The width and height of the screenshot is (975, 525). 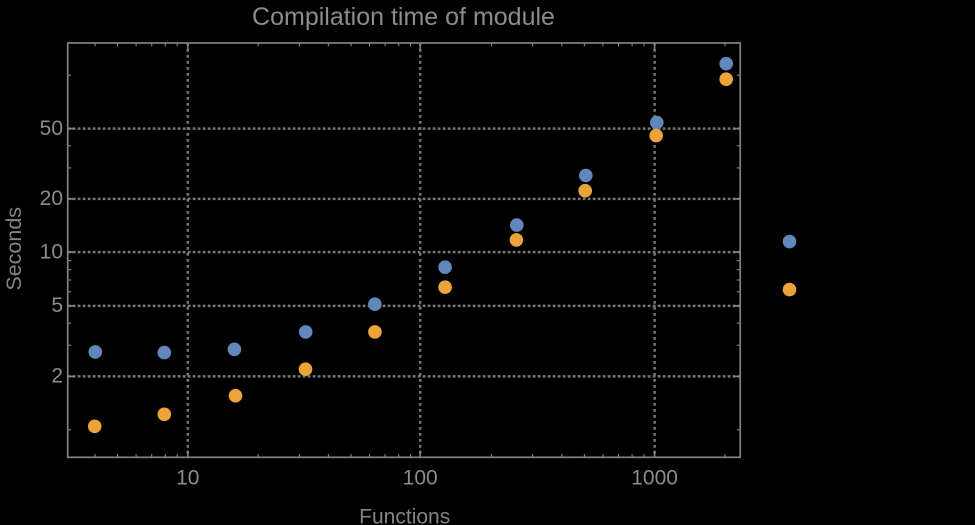 I want to click on svg-text: 20, so click(x=51, y=198).